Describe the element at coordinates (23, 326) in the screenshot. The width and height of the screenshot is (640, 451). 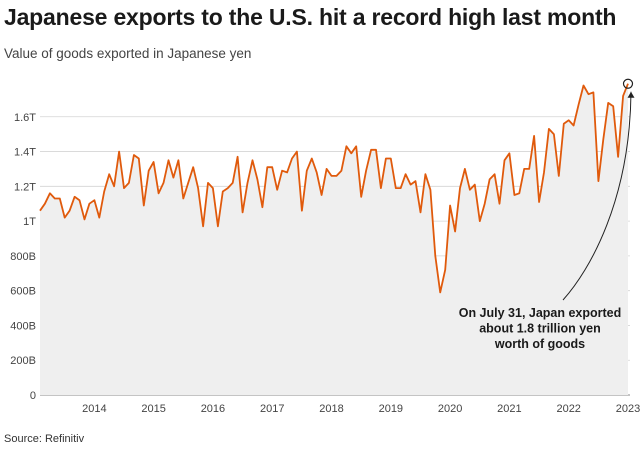
I see `y-tick-label: 400B` at that location.